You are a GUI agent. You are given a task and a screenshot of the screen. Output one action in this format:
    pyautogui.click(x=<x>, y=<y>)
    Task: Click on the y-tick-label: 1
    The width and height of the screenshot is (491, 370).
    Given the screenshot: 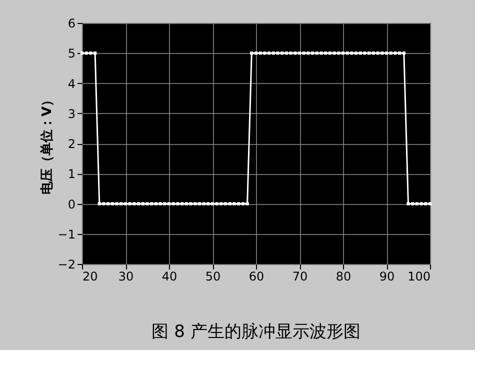 What is the action you would take?
    pyautogui.click(x=72, y=174)
    